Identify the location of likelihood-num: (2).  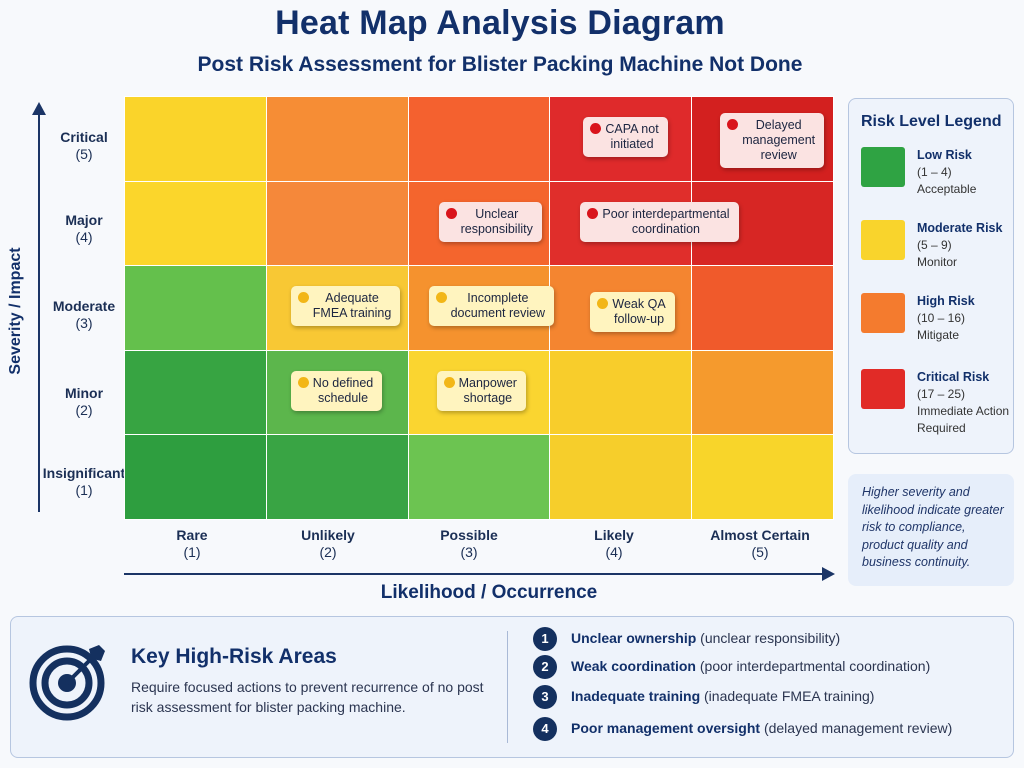
(328, 552).